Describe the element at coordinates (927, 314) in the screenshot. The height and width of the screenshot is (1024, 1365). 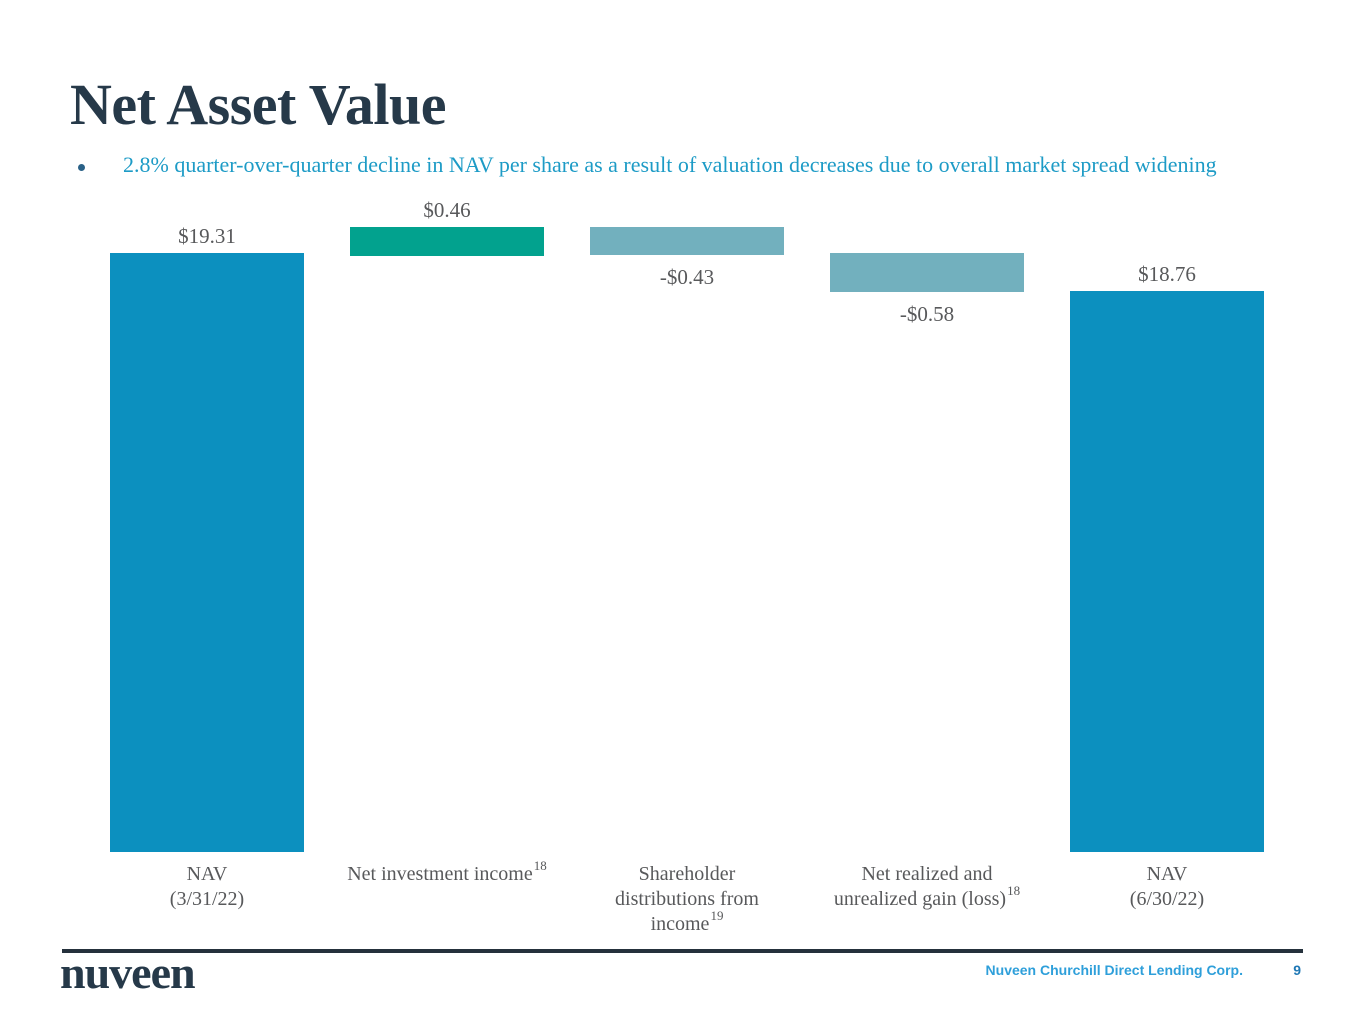
I see `bar-net-realized-unrealized-value-label: -$0.58` at that location.